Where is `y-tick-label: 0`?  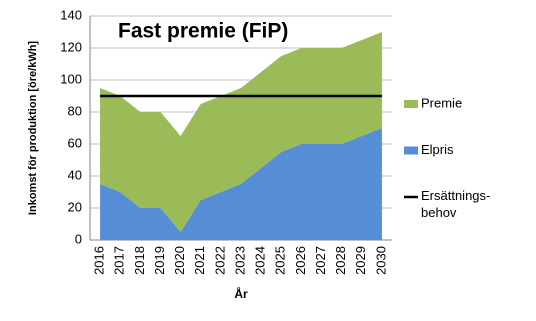 y-tick-label: 0 is located at coordinates (78, 238).